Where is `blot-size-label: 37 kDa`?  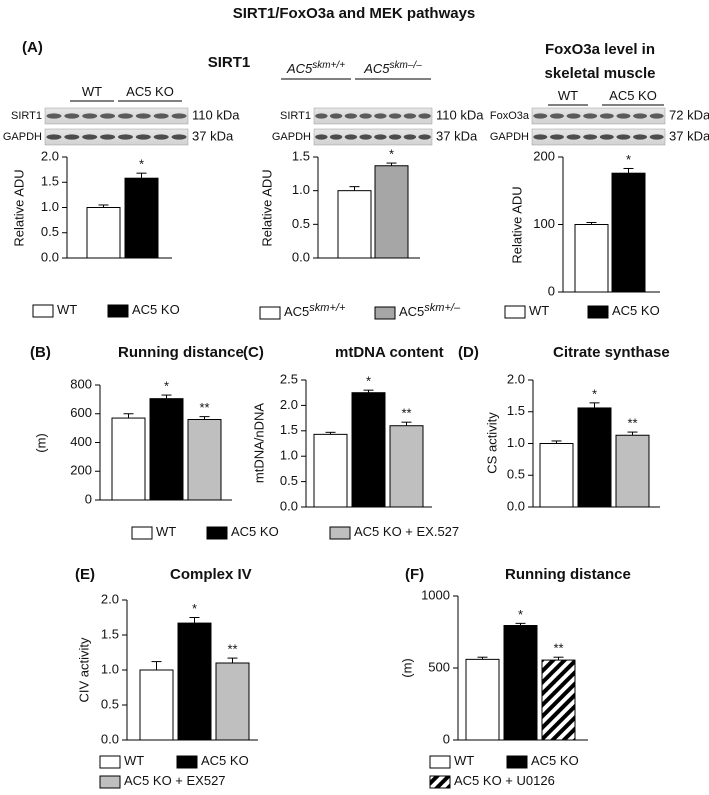
blot-size-label: 37 kDa is located at coordinates (213, 135).